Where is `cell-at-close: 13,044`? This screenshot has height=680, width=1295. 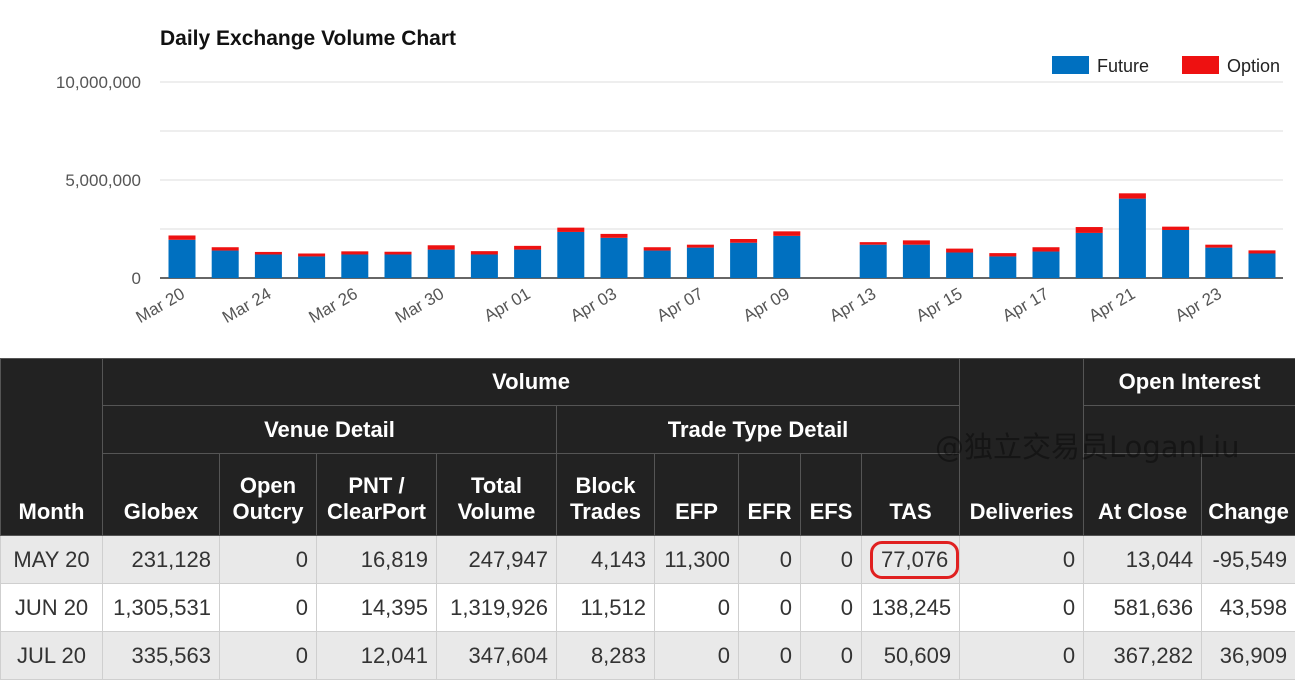
cell-at-close: 13,044 is located at coordinates (1143, 560).